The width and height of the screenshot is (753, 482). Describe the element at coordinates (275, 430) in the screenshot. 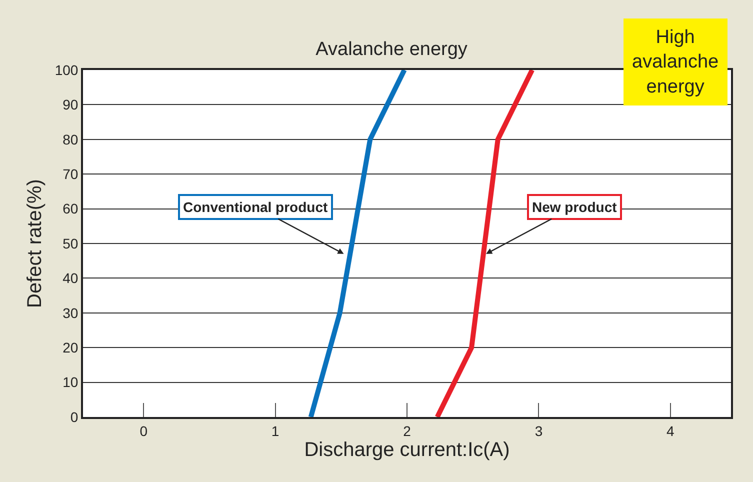

I see `x-tick-label: 1` at that location.